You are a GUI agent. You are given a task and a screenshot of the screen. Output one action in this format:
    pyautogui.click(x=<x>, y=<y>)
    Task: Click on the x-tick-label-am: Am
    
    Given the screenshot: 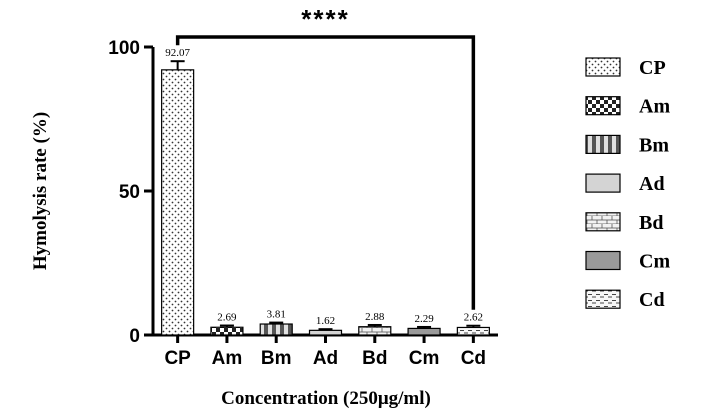 What is the action you would take?
    pyautogui.click(x=227, y=358)
    